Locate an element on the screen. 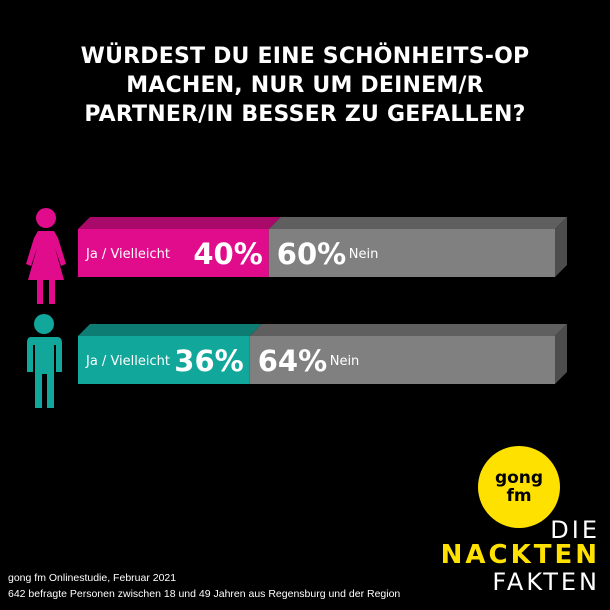 The image size is (610, 610). logo-line-2: fm is located at coordinates (519, 496).